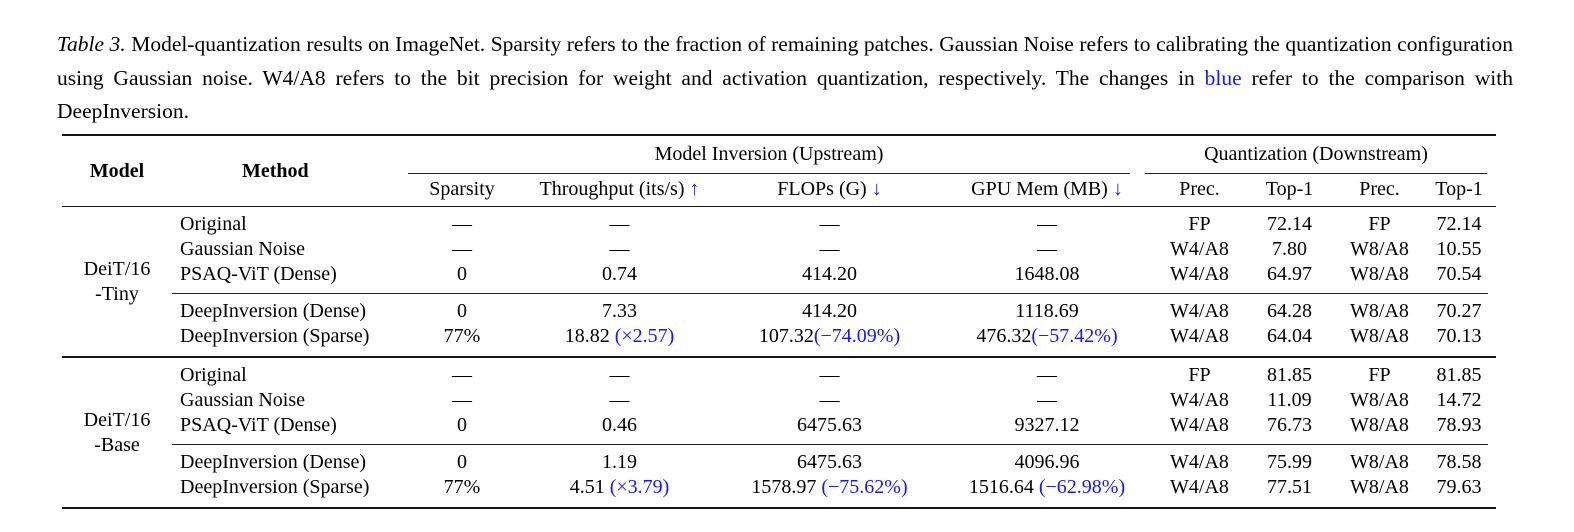  Describe the element at coordinates (1289, 249) in the screenshot. I see `top1-w4-cell: 7.80` at that location.